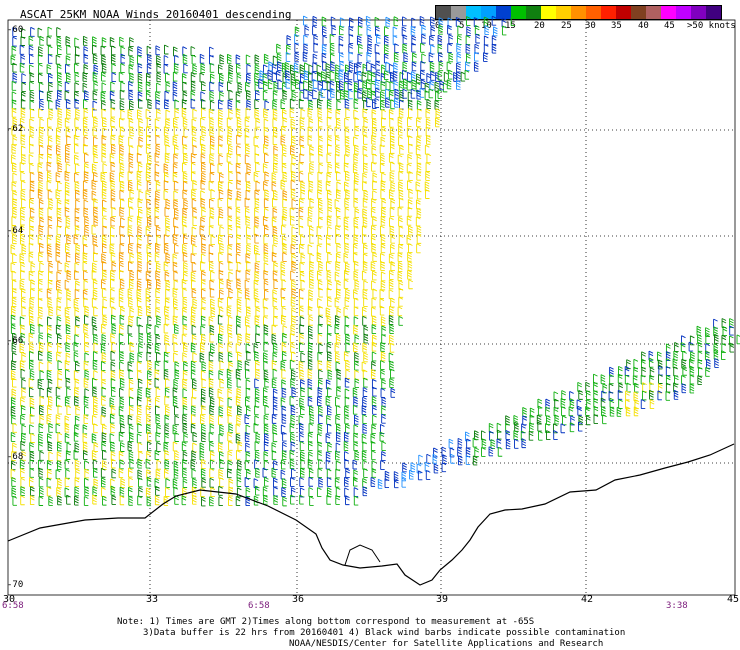 This screenshot has width=740, height=650. Describe the element at coordinates (616, 26) in the screenshot. I see `legend-label-35: 35` at that location.